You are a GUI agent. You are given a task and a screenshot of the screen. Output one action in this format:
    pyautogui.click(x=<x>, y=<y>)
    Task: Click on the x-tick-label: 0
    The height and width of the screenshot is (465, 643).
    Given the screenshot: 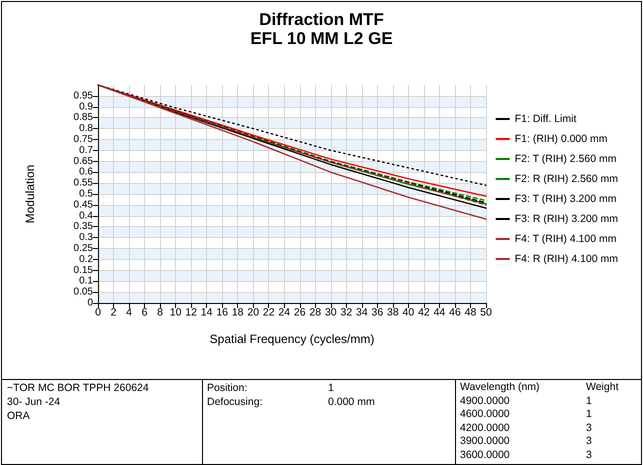 What is the action you would take?
    pyautogui.click(x=98, y=312)
    